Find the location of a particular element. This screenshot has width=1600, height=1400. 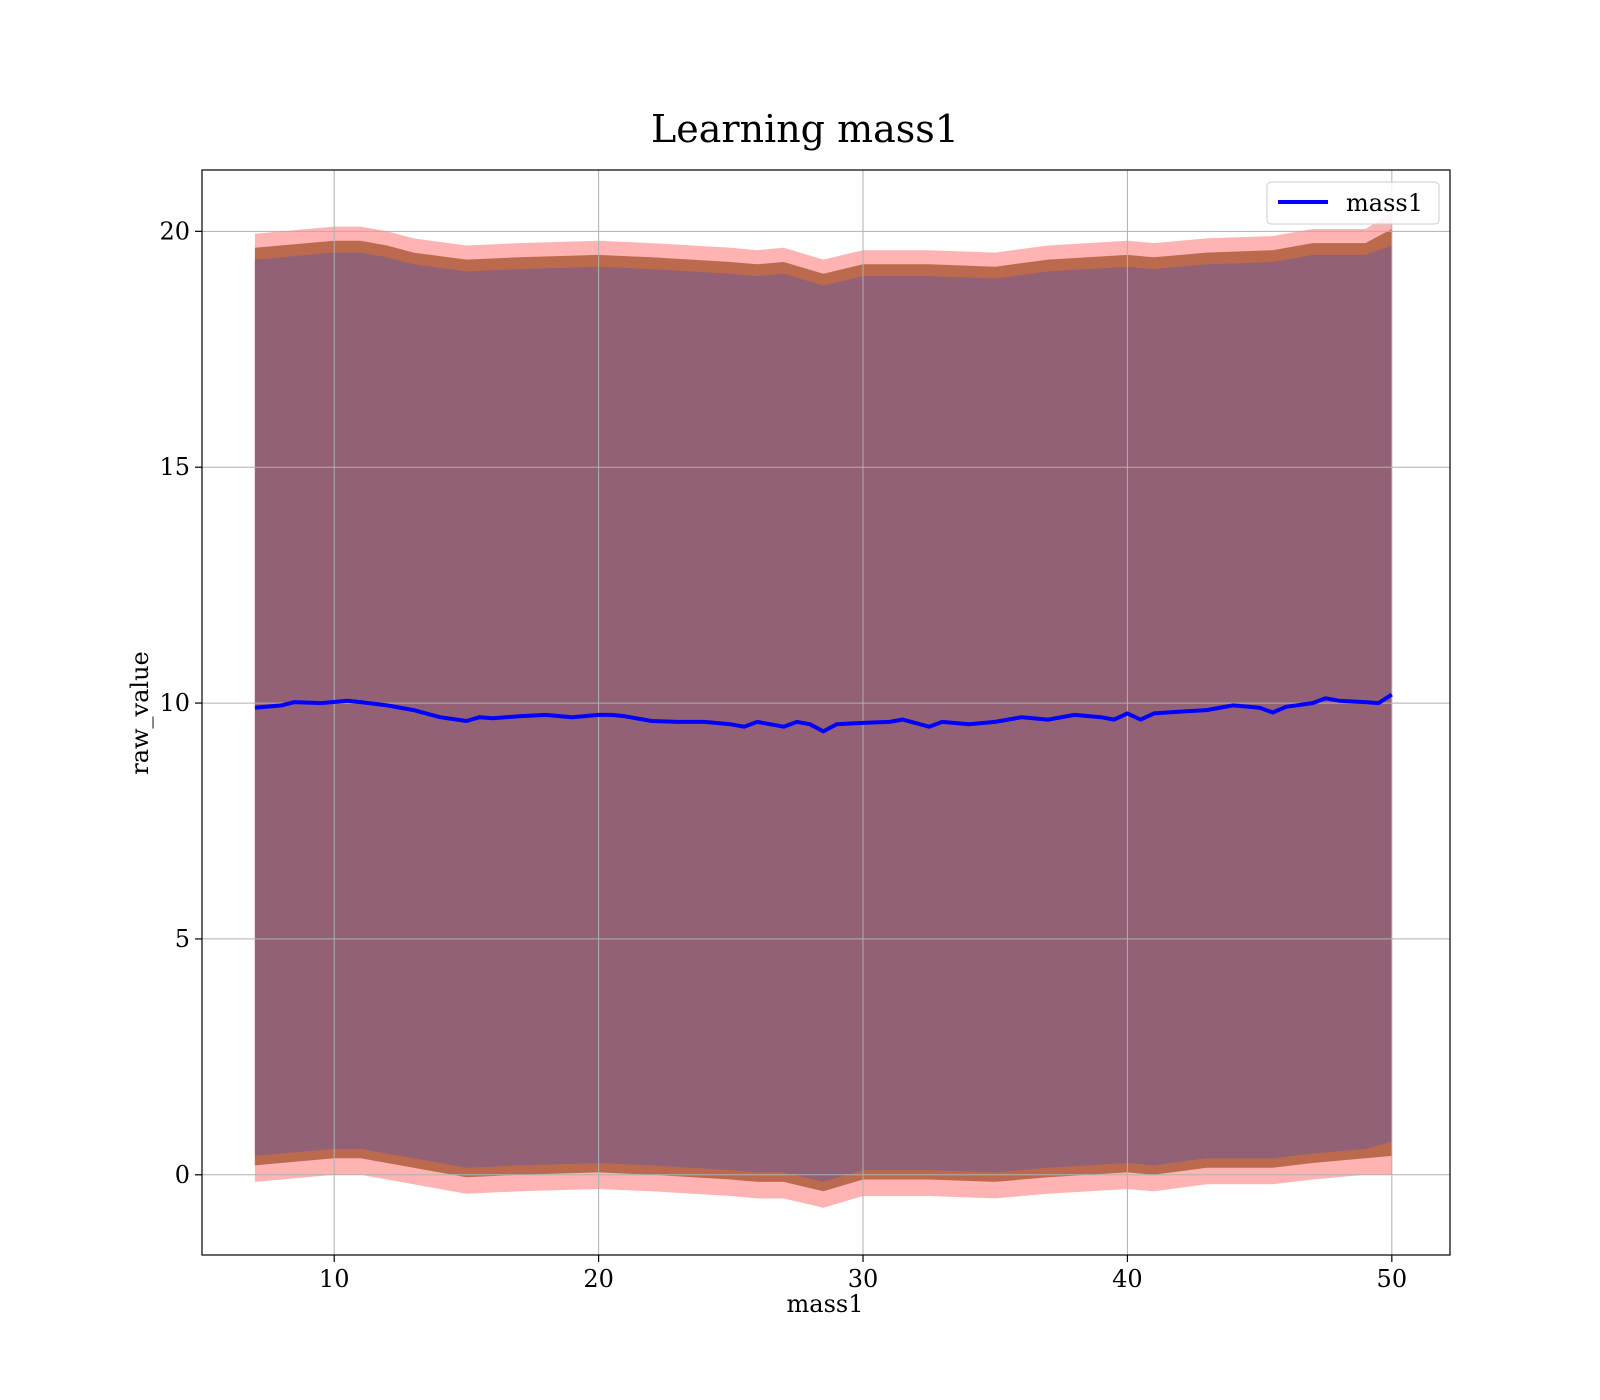

y-tick-label: 0 is located at coordinates (182, 1175).